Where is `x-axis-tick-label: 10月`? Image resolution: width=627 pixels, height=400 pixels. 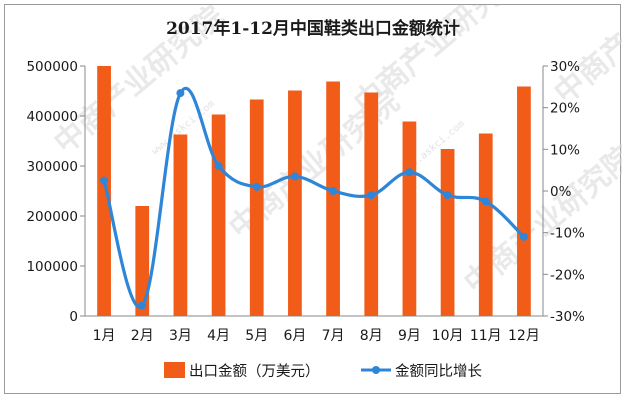 x-axis-tick-label: 10月 is located at coordinates (448, 336).